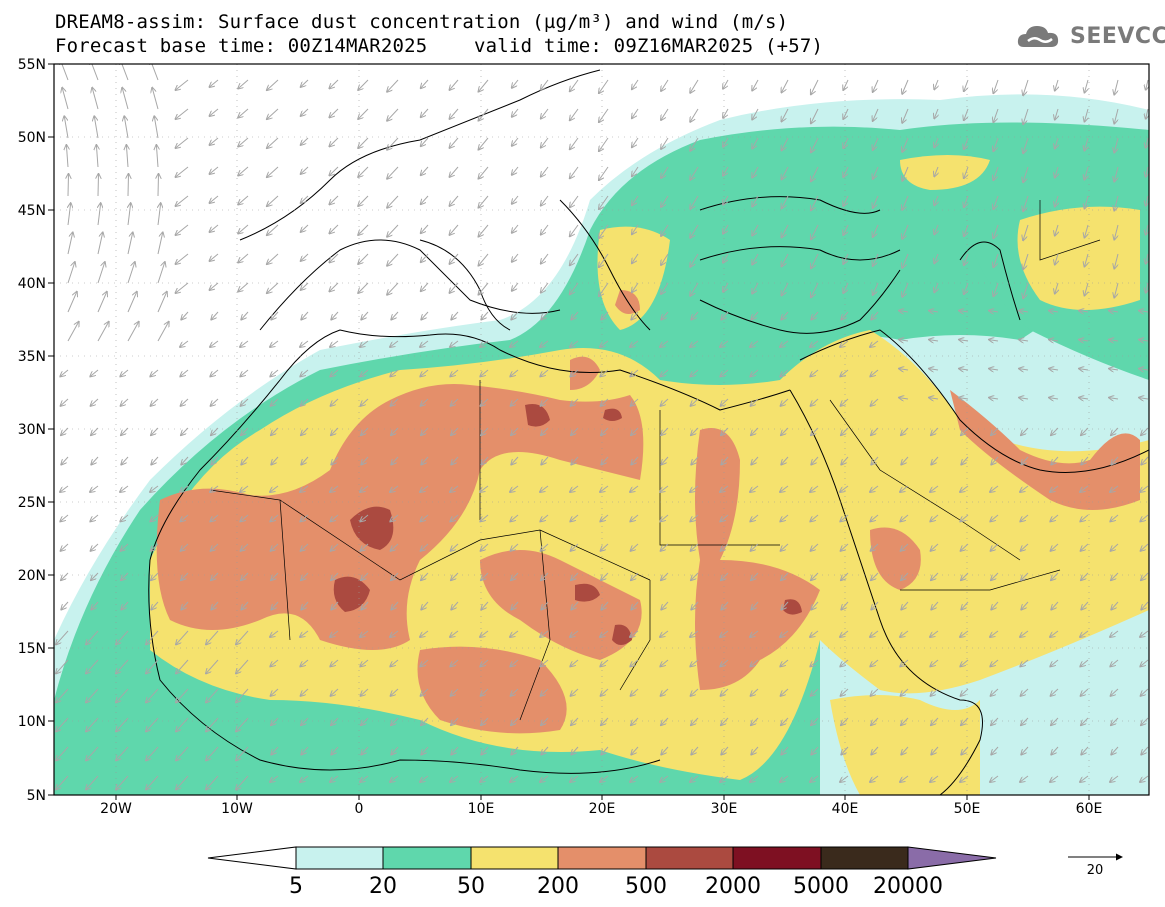 The image size is (1165, 907). I want to click on lon-label: 50E, so click(967, 809).